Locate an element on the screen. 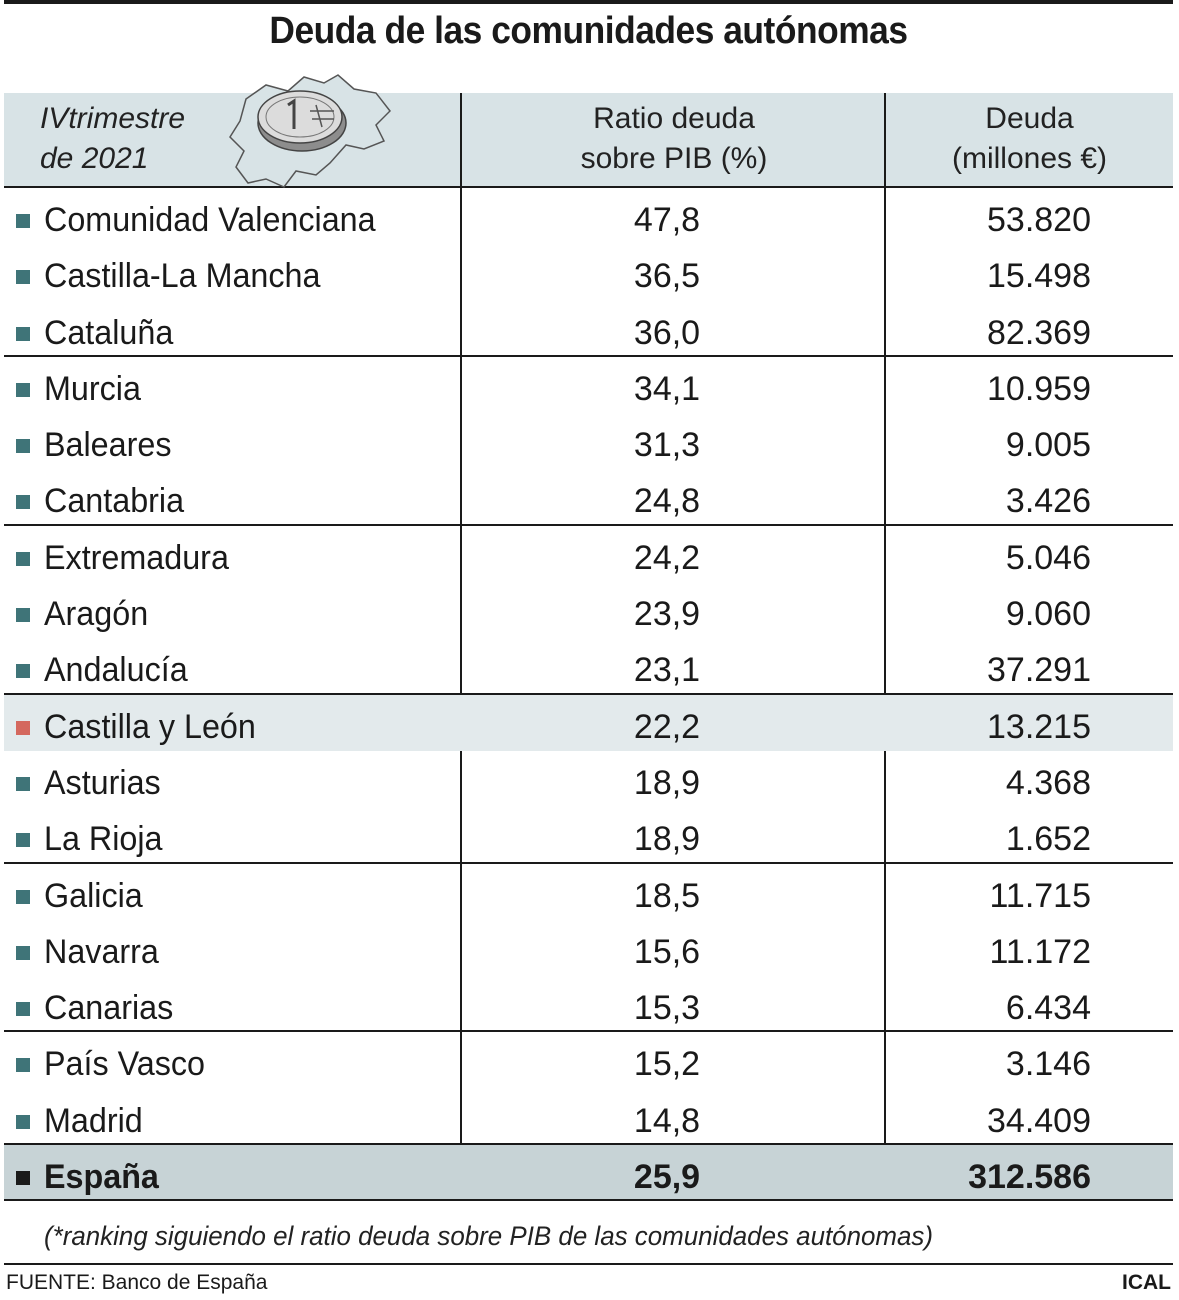 This screenshot has width=1179, height=1300. table-row: Murcia 34,1 10.959 is located at coordinates (588, 385).